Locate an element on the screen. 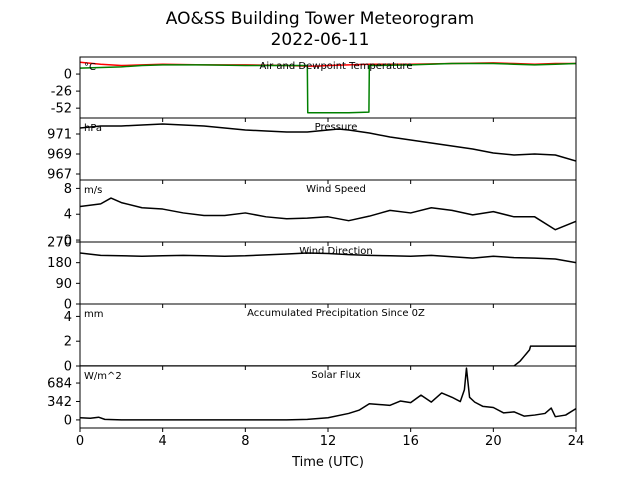  pressure-panel: 971 969 967 Pressure hPa is located at coordinates (312, 150).